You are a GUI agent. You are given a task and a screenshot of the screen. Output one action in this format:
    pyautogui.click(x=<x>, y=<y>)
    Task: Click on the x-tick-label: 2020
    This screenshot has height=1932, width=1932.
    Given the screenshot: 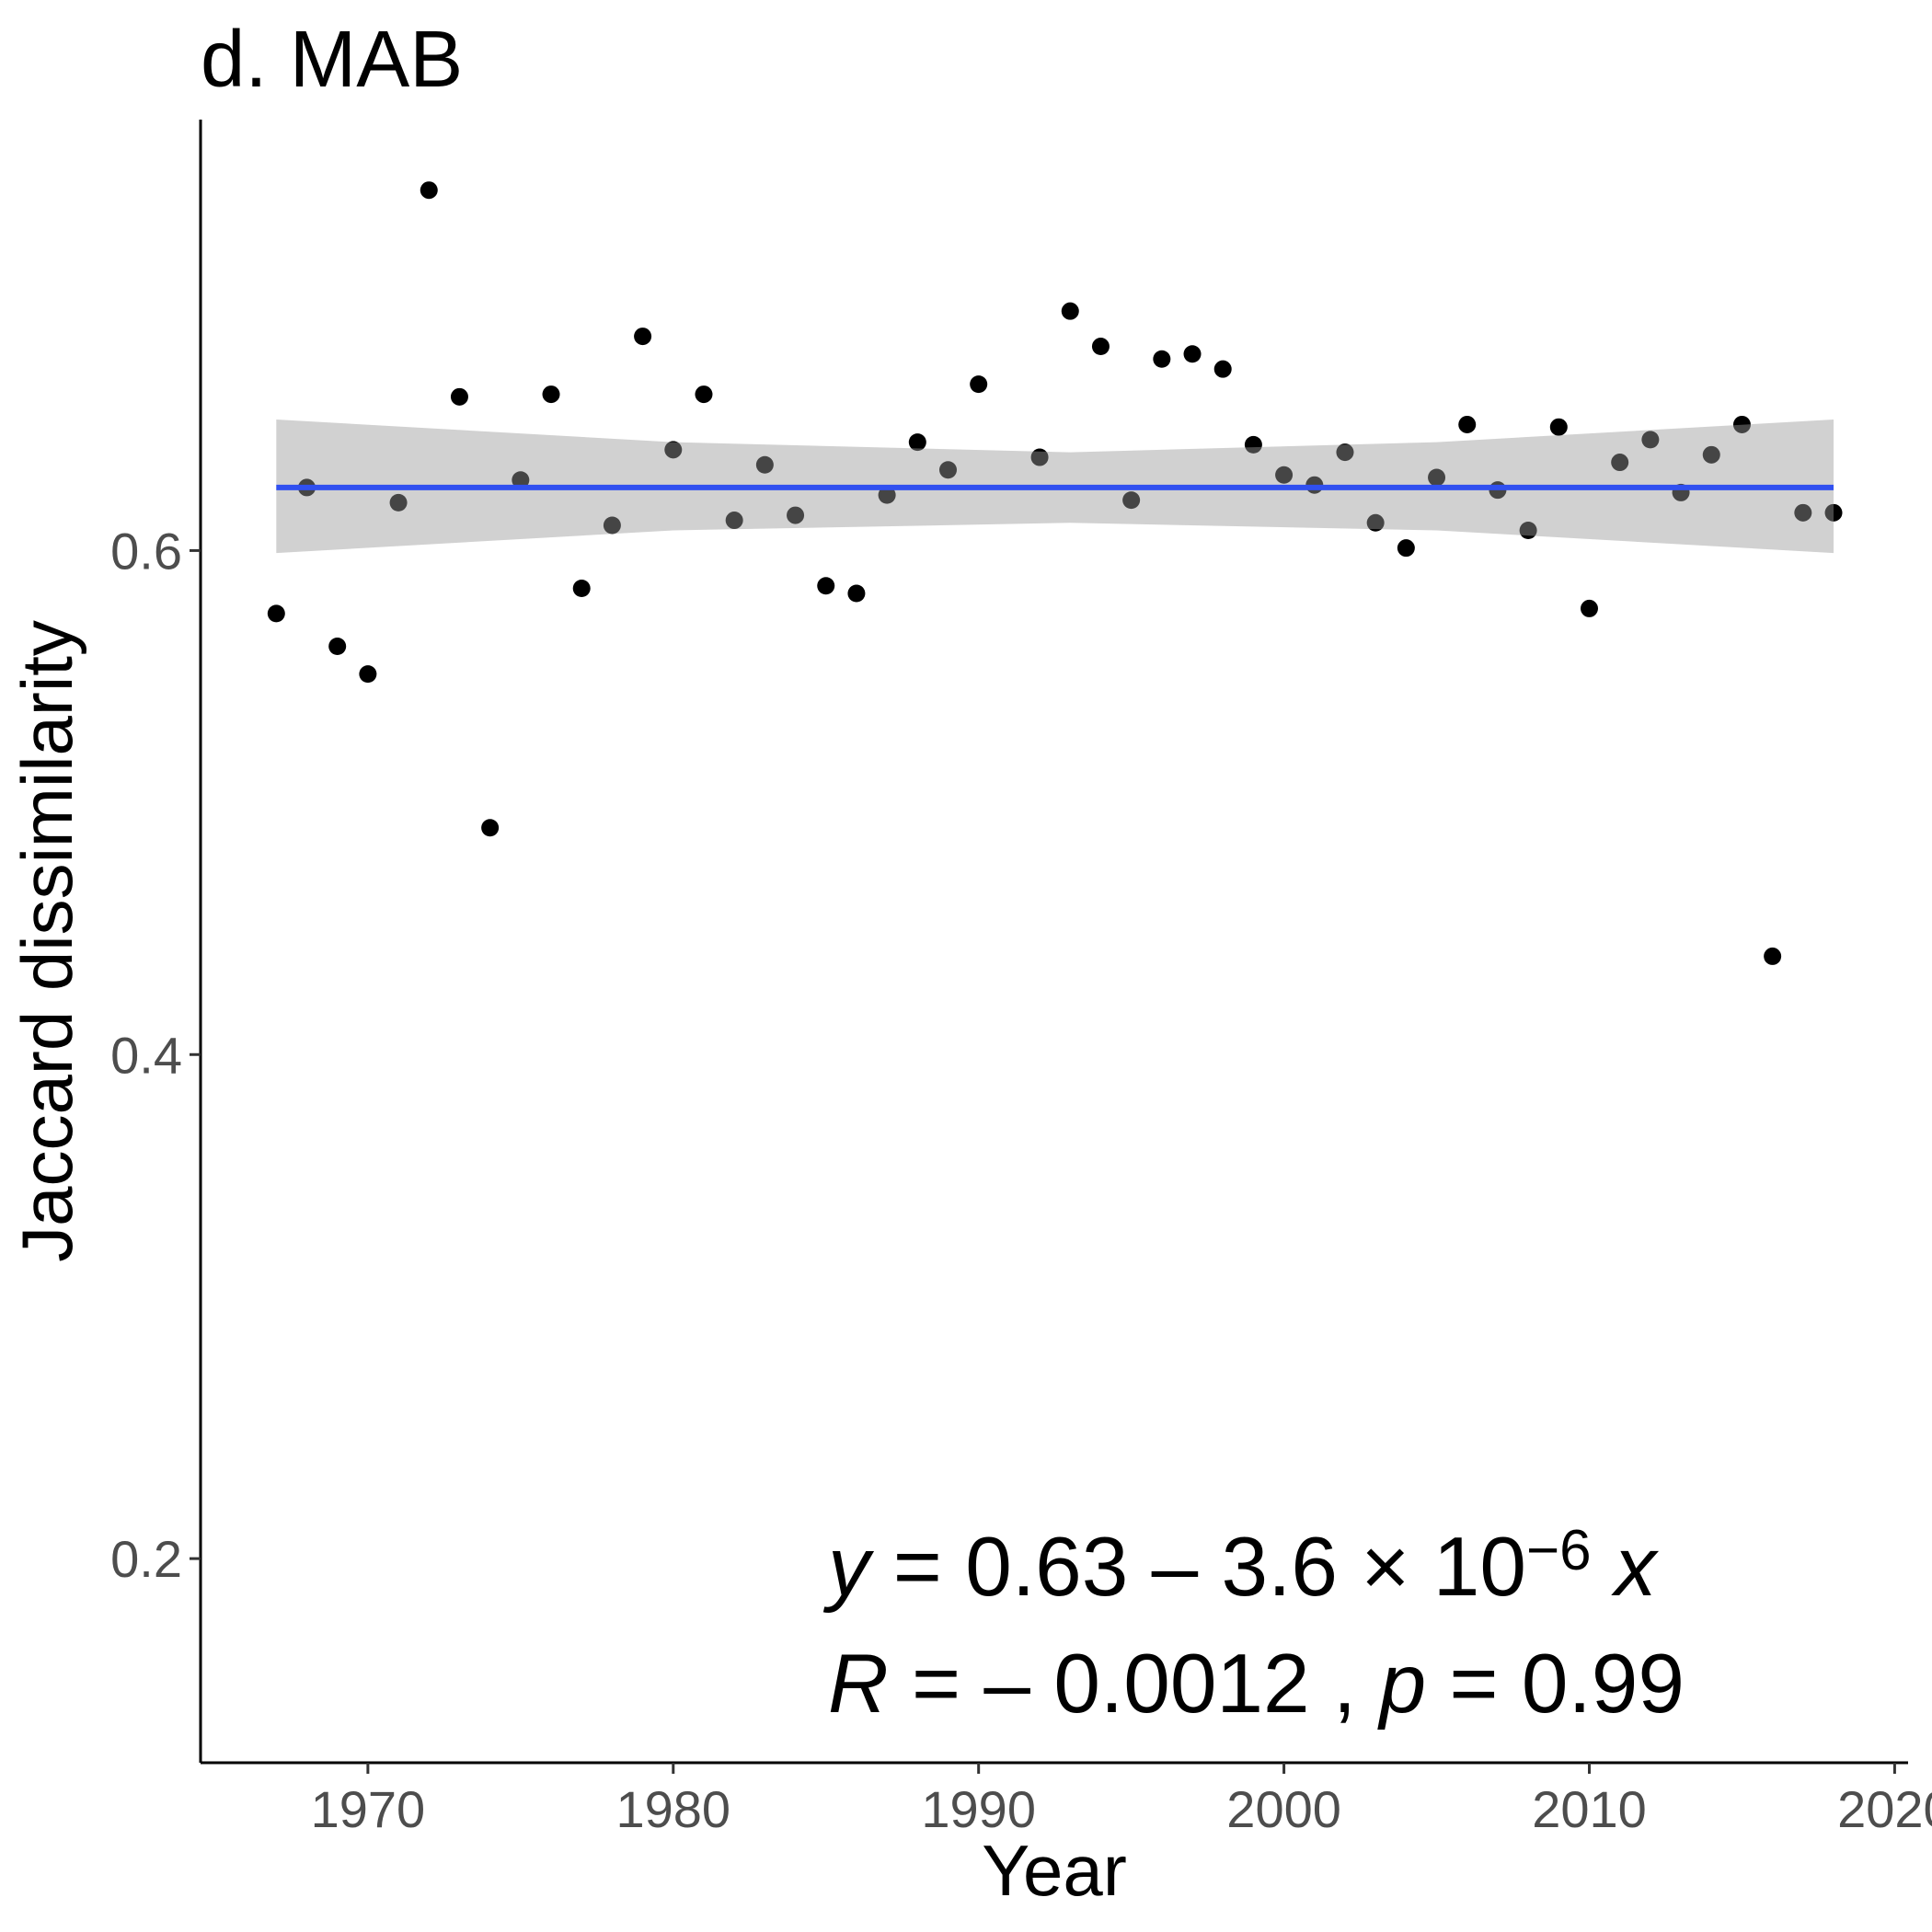 What is the action you would take?
    pyautogui.click(x=1884, y=1809)
    